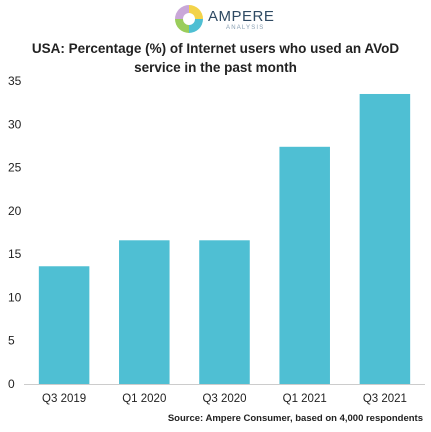  What do you see at coordinates (224, 399) in the screenshot?
I see `x-tick-label: Q3 2020` at bounding box center [224, 399].